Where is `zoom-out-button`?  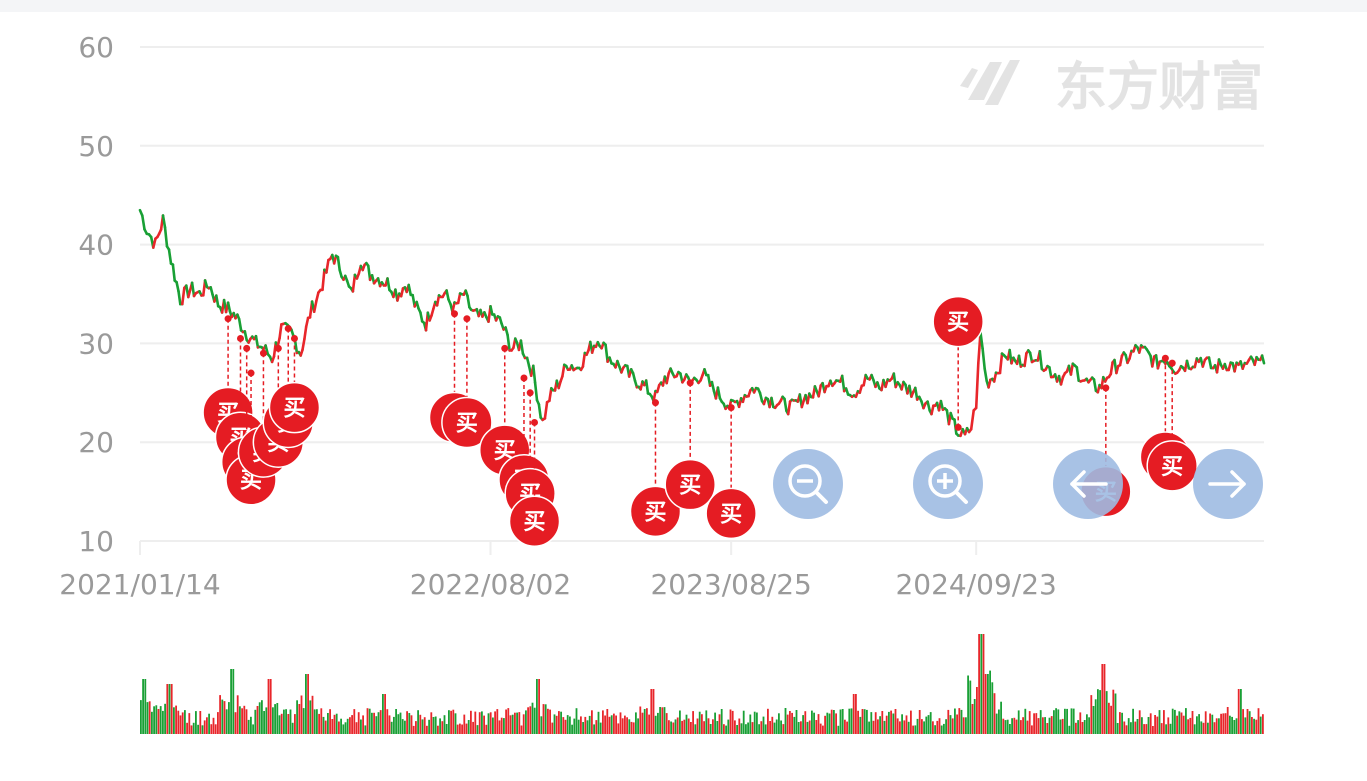 zoom-out-button is located at coordinates (808, 484).